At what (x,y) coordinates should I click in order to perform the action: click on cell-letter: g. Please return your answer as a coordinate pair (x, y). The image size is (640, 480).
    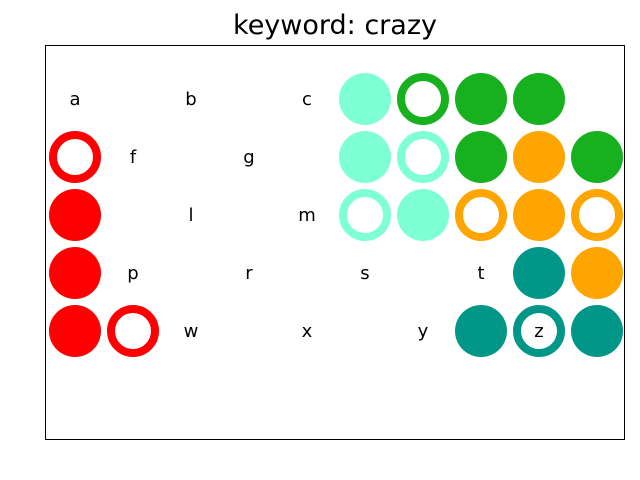
    Looking at the image, I should click on (249, 157).